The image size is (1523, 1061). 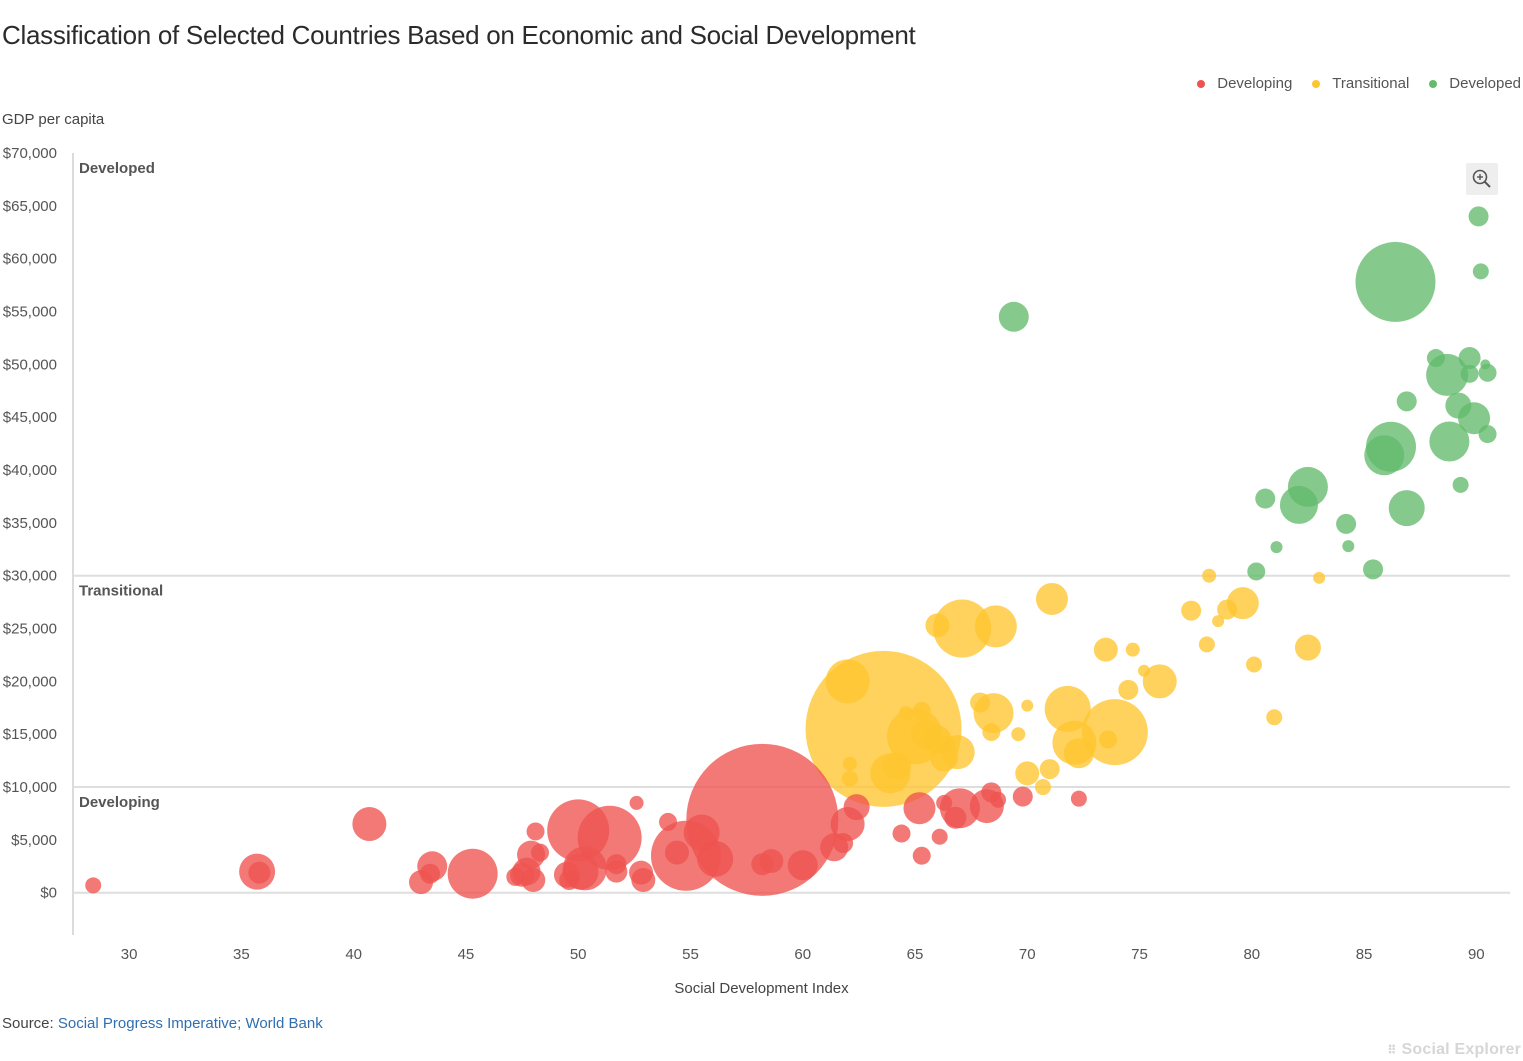 I want to click on y-tick-label: $55,000, so click(x=30, y=312).